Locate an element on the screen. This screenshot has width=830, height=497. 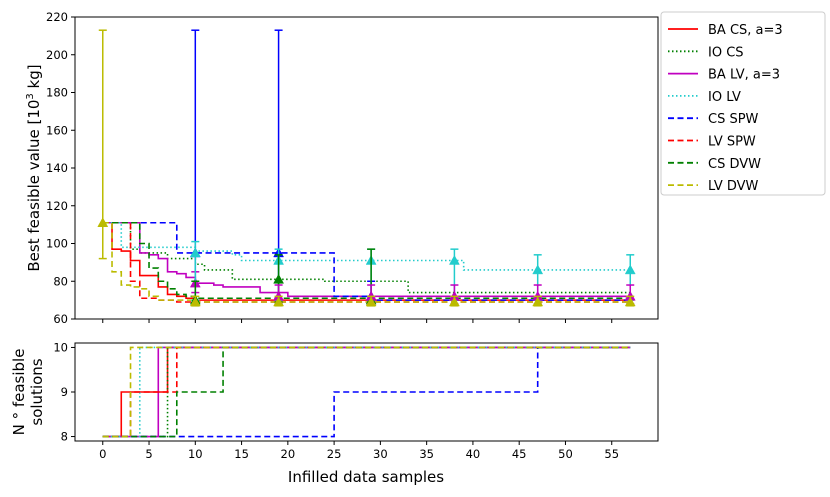
legend-frame is located at coordinates (743, 103).